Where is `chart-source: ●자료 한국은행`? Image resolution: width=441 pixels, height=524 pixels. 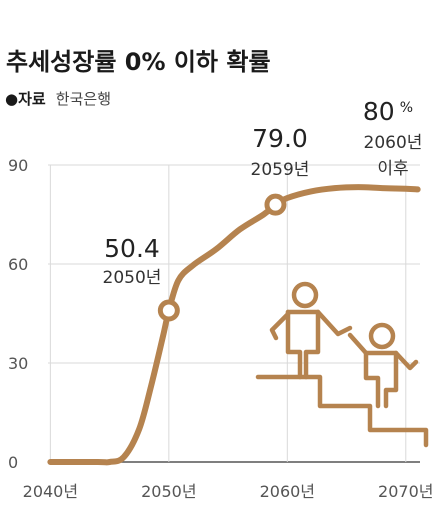
chart-source: ●자료 한국은행 is located at coordinates (58, 98).